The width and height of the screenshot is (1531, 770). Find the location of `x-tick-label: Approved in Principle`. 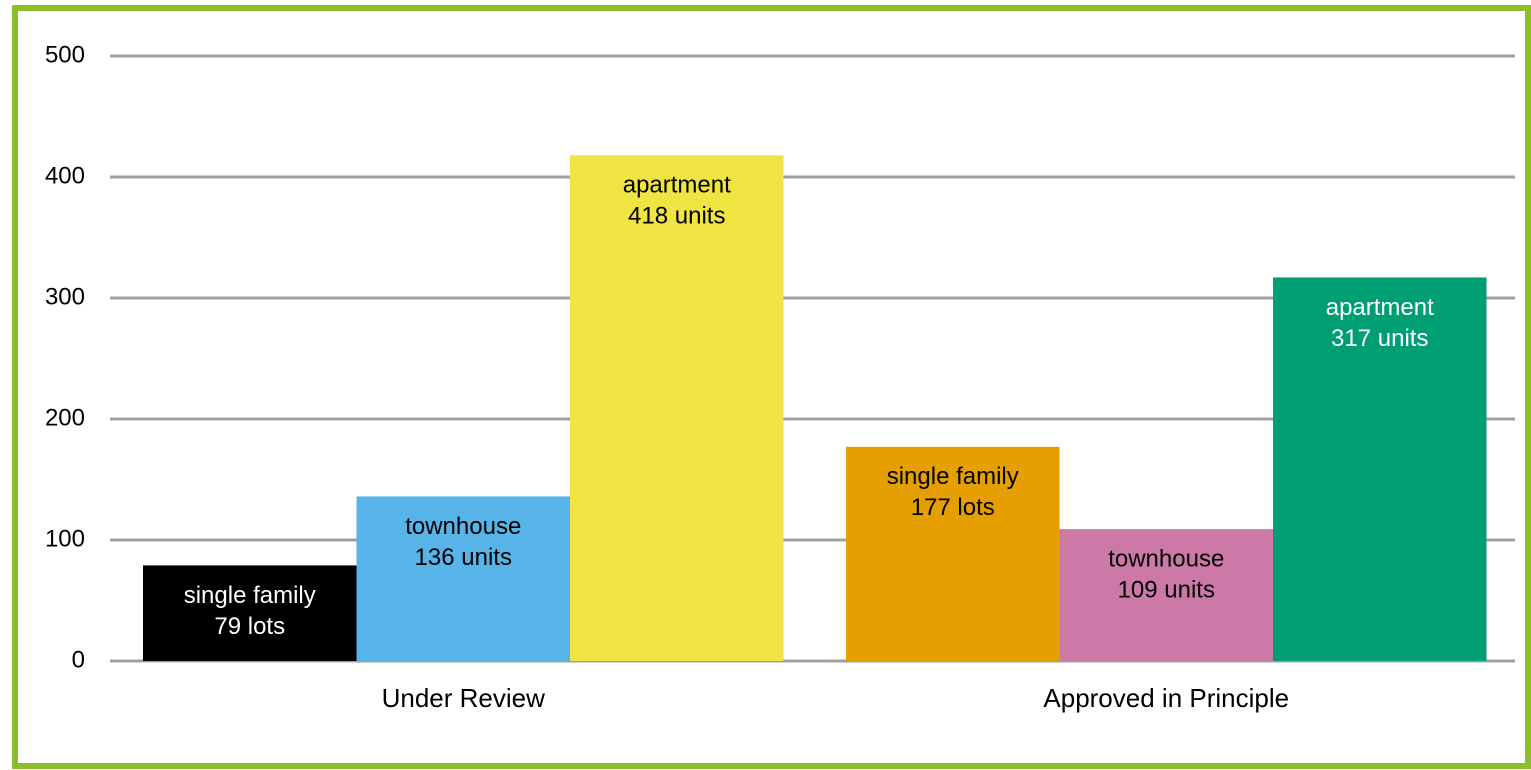

x-tick-label: Approved in Principle is located at coordinates (1166, 698).